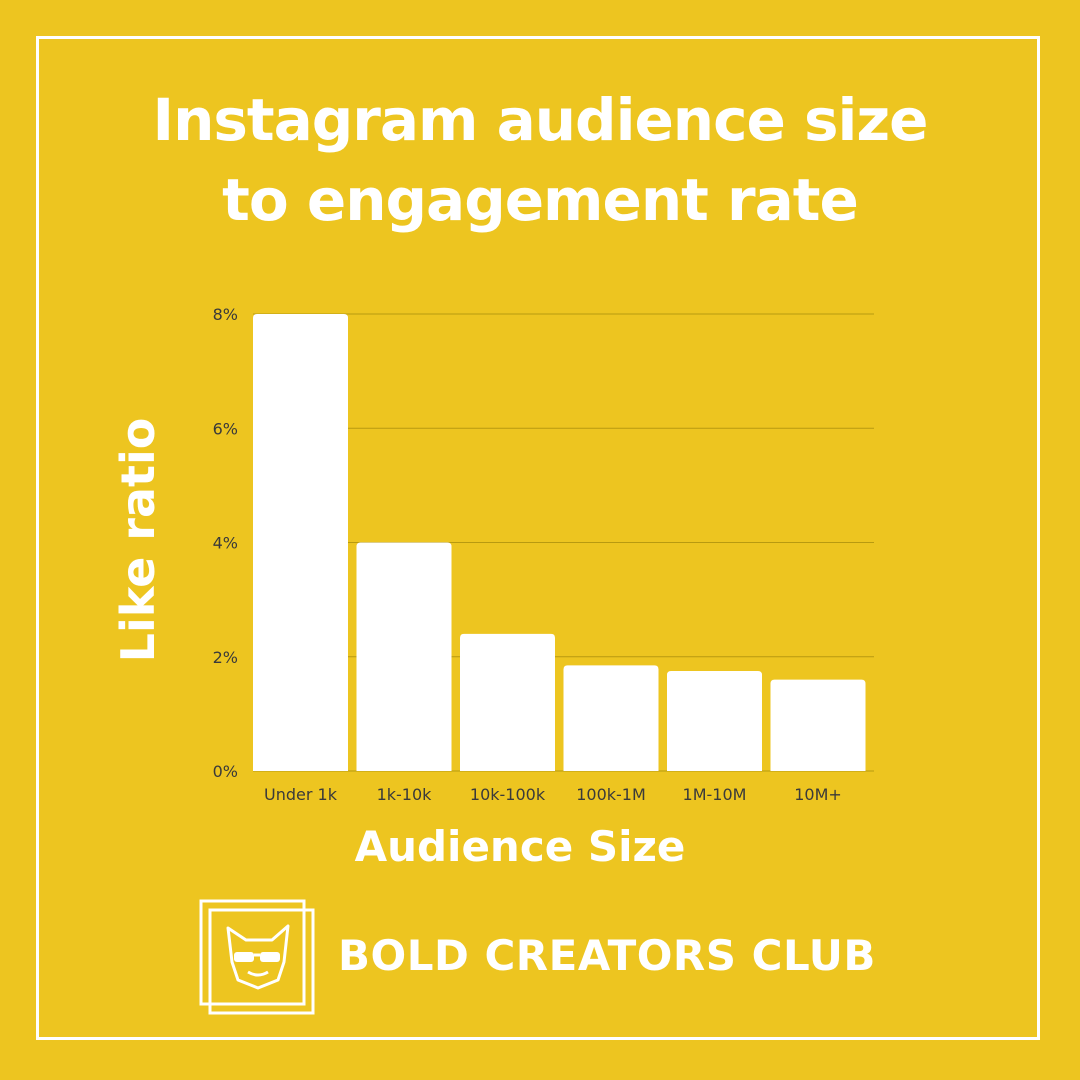 Image resolution: width=1080 pixels, height=1080 pixels. I want to click on y-tick-label: 0%, so click(225, 771).